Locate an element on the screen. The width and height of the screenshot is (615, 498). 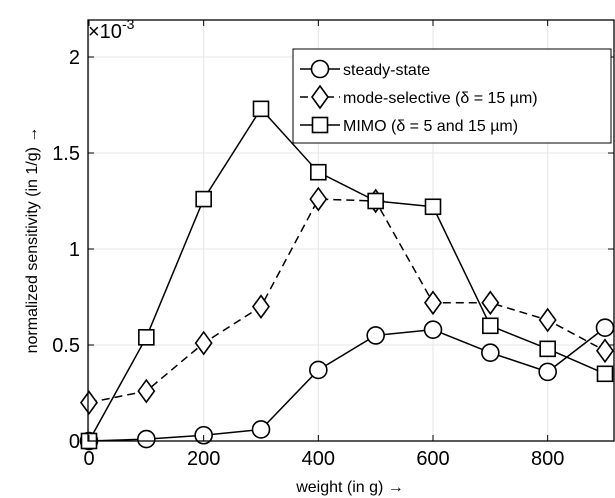
legend-label-circle: steady-state is located at coordinates (386, 70).